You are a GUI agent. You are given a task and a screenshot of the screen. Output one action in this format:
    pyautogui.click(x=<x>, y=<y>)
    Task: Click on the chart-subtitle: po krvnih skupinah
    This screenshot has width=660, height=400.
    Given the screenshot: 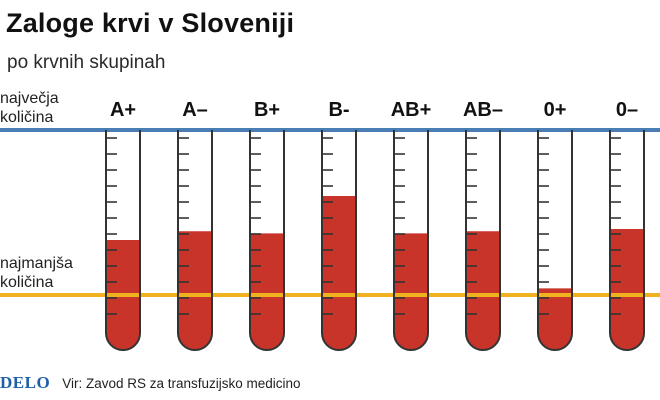 What is the action you would take?
    pyautogui.click(x=86, y=62)
    